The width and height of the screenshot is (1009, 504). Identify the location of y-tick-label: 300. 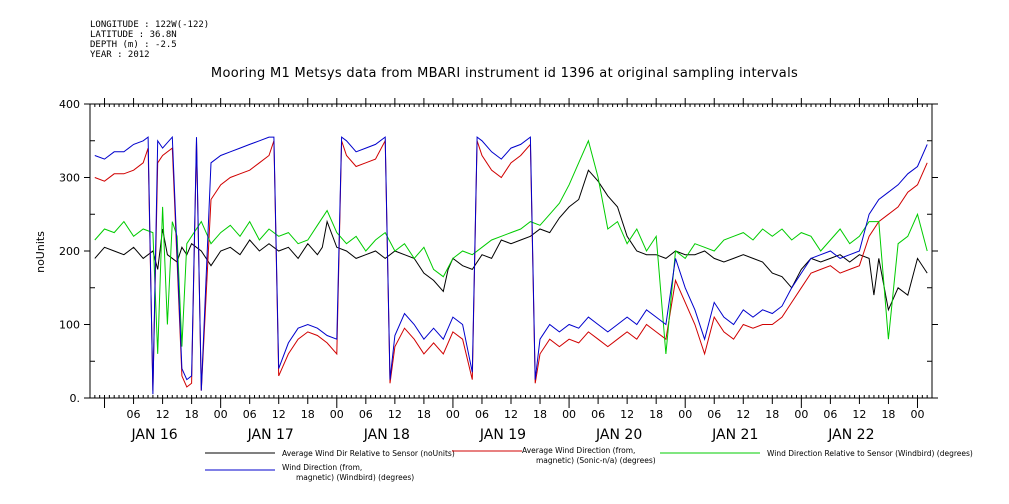
(69, 178).